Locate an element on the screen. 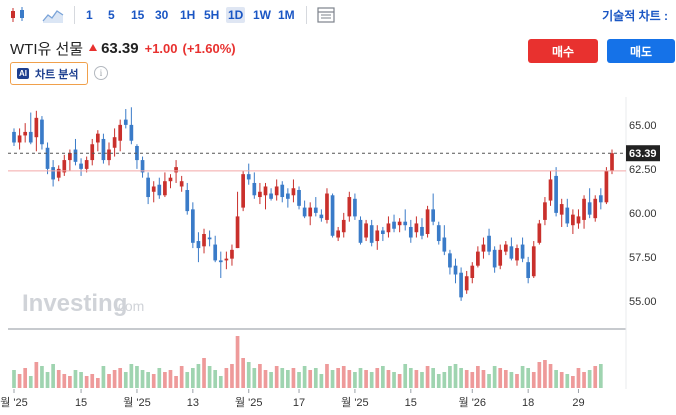 This screenshot has height=415, width=676. technical-chart-link: 기술적 차트 : is located at coordinates (635, 16).